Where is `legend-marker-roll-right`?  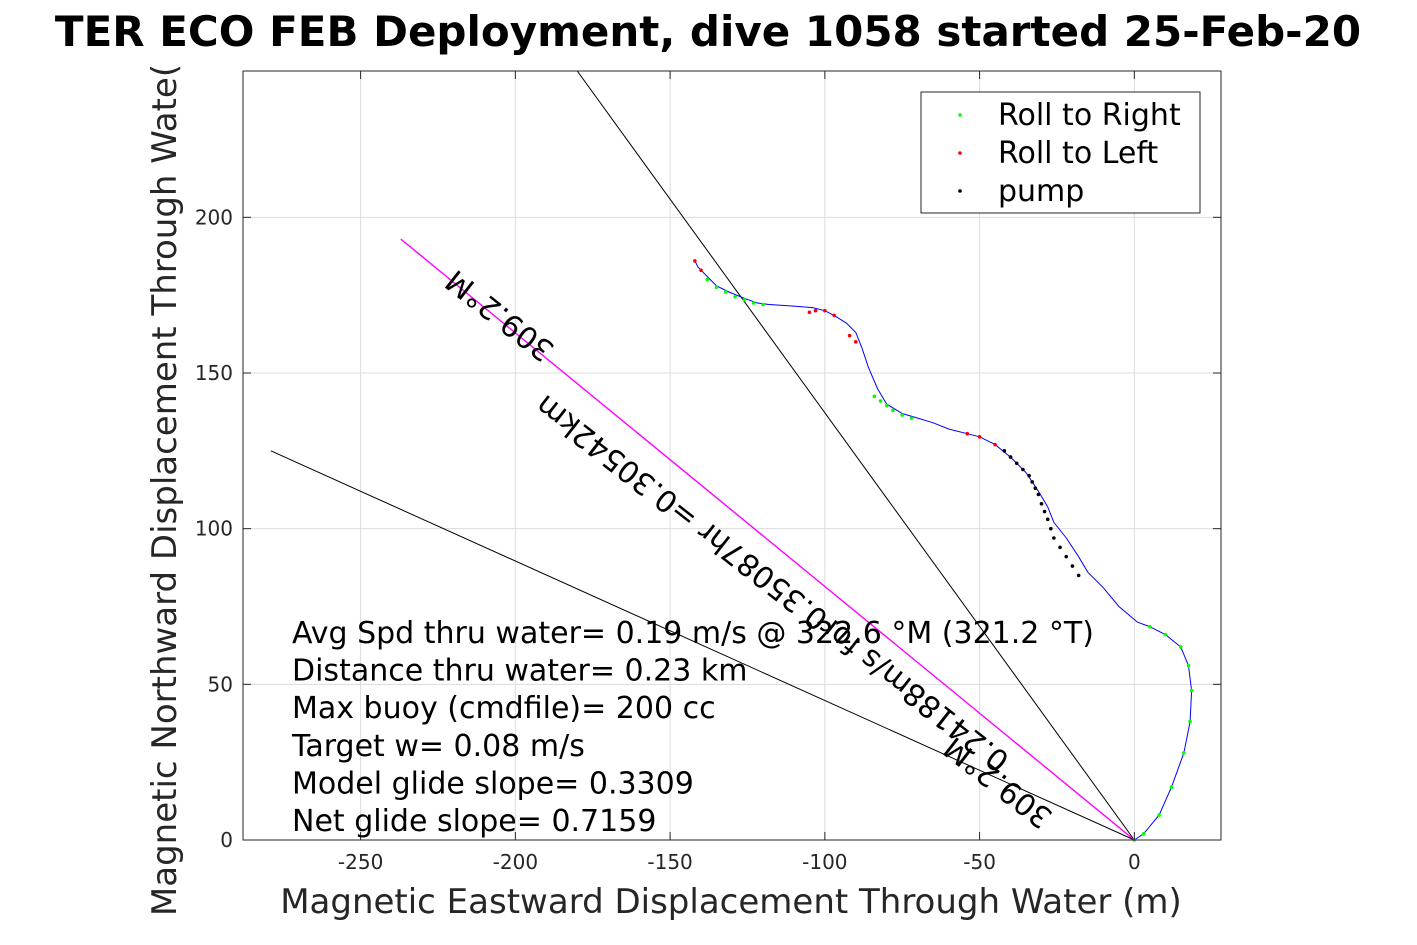
legend-marker-roll-right is located at coordinates (960, 115).